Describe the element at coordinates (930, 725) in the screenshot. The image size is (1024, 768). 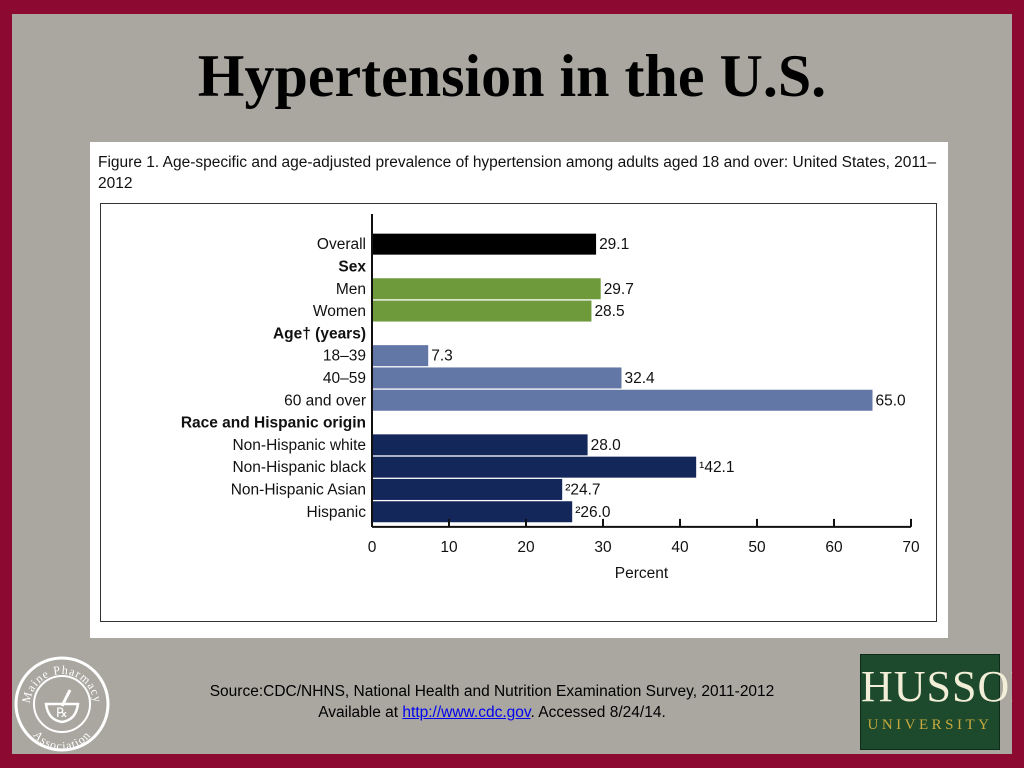
I see `husson-sub: UNIVERSITY` at that location.